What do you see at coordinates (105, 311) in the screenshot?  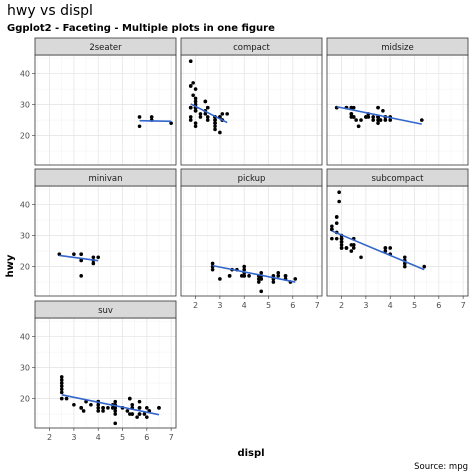 I see `strip-label: suv` at bounding box center [105, 311].